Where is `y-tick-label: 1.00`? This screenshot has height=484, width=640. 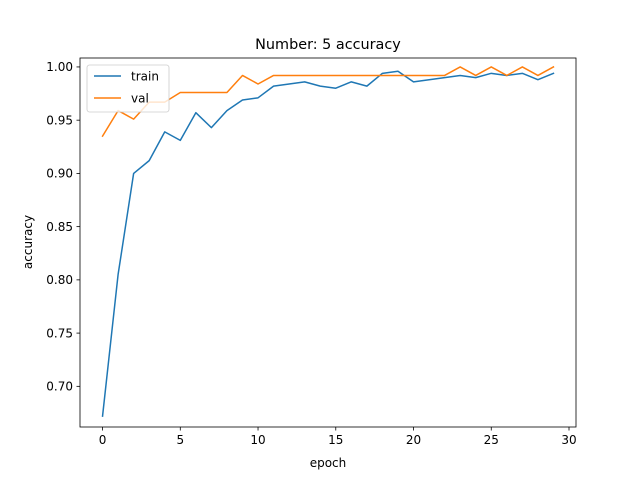 y-tick-label: 1.00 is located at coordinates (59, 67).